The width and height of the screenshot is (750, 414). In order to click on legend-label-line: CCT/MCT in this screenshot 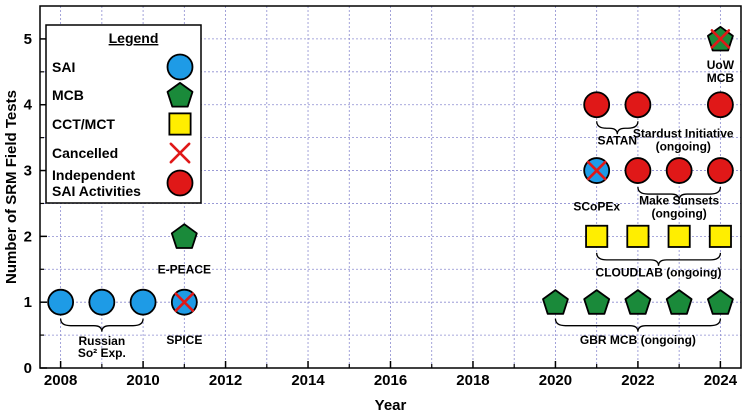, I will do `click(83, 124)`.